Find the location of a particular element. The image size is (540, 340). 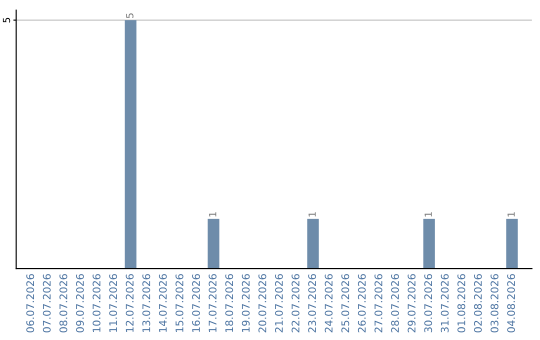

x-tick-label: 25.07.2026 is located at coordinates (345, 303).